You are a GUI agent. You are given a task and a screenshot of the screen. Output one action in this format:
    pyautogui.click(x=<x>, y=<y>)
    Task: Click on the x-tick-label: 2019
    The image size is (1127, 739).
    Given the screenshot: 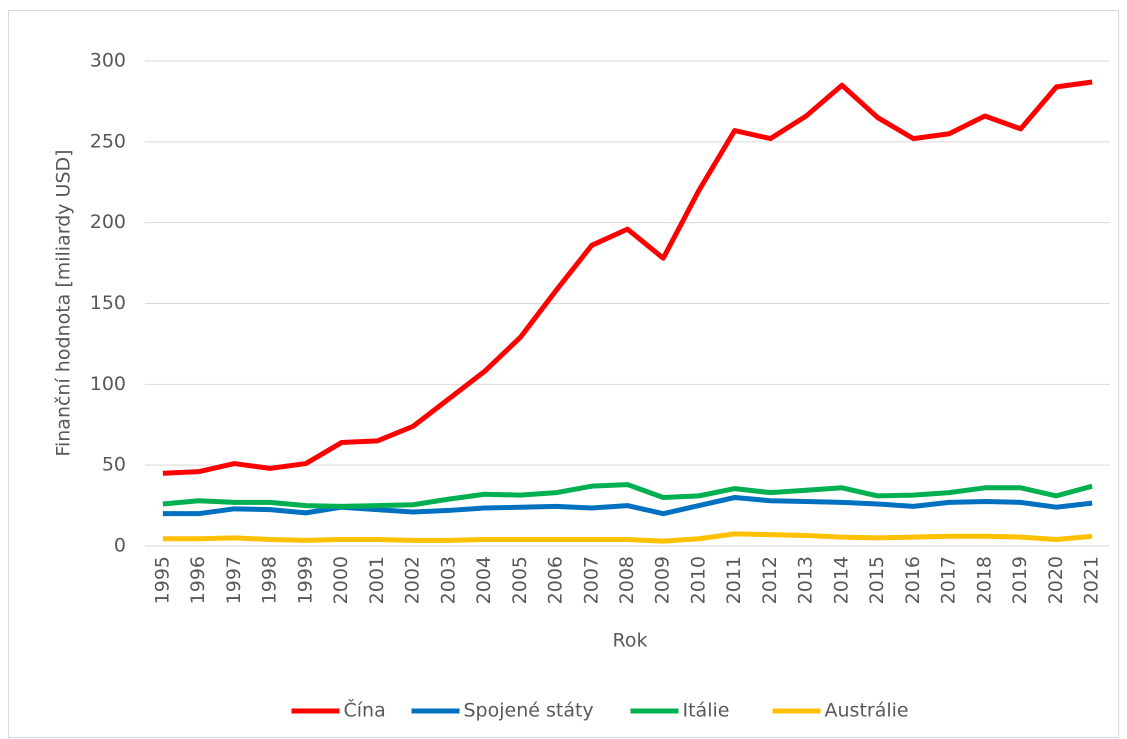 What is the action you would take?
    pyautogui.click(x=1020, y=580)
    